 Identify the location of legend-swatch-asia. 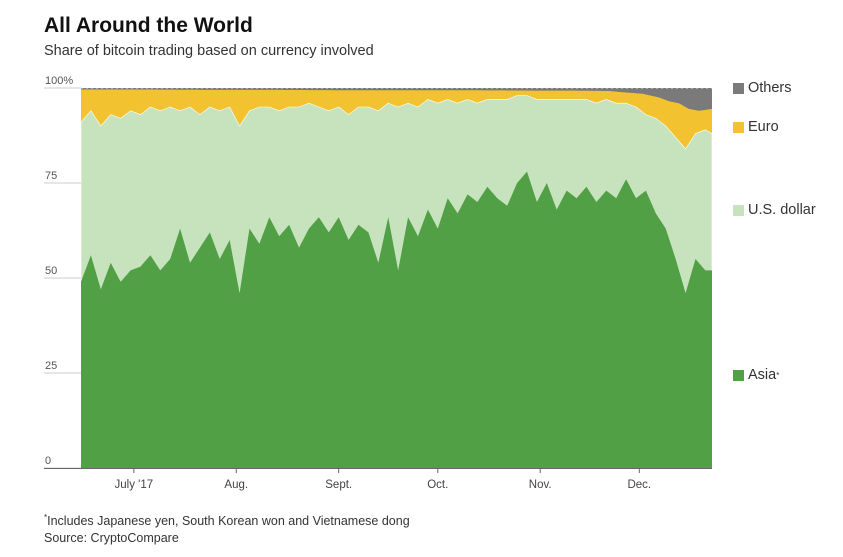
(738, 375).